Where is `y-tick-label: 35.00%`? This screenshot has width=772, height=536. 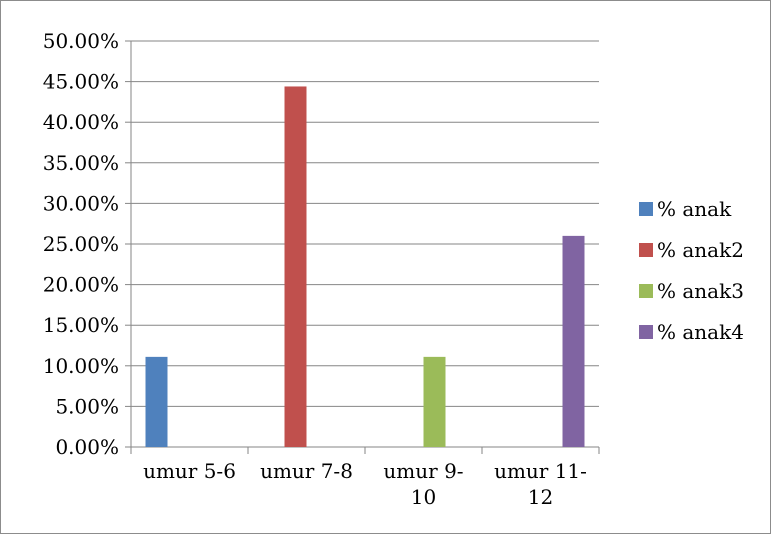 y-tick-label: 35.00% is located at coordinates (81, 163).